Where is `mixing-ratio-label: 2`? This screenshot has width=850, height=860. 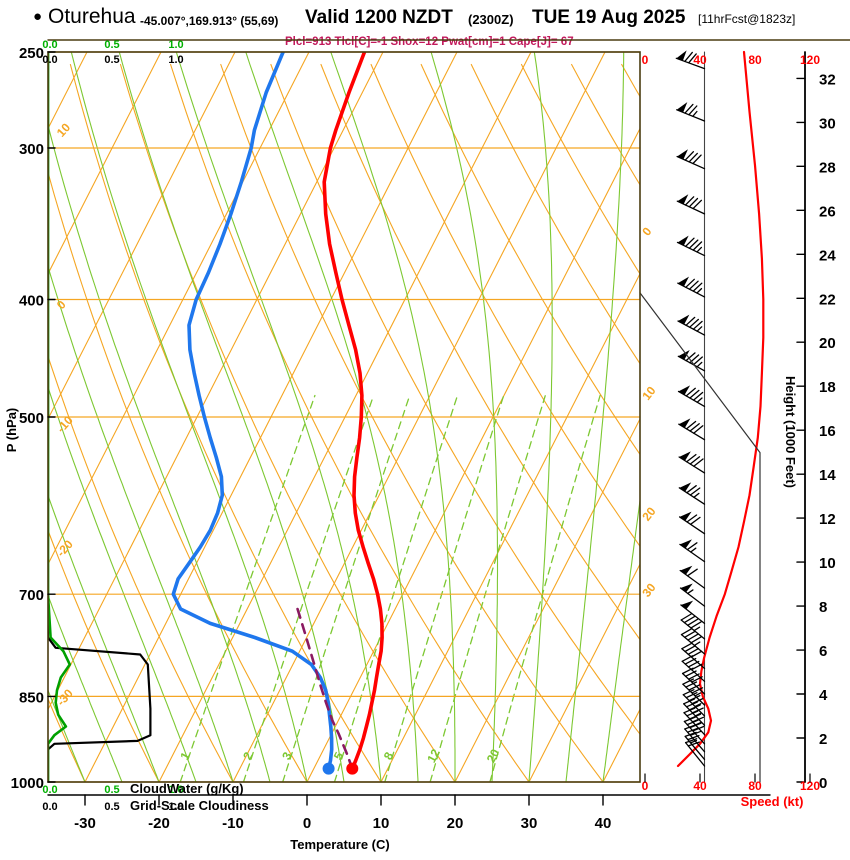
mixing-ratio-label: 2 is located at coordinates (248, 755).